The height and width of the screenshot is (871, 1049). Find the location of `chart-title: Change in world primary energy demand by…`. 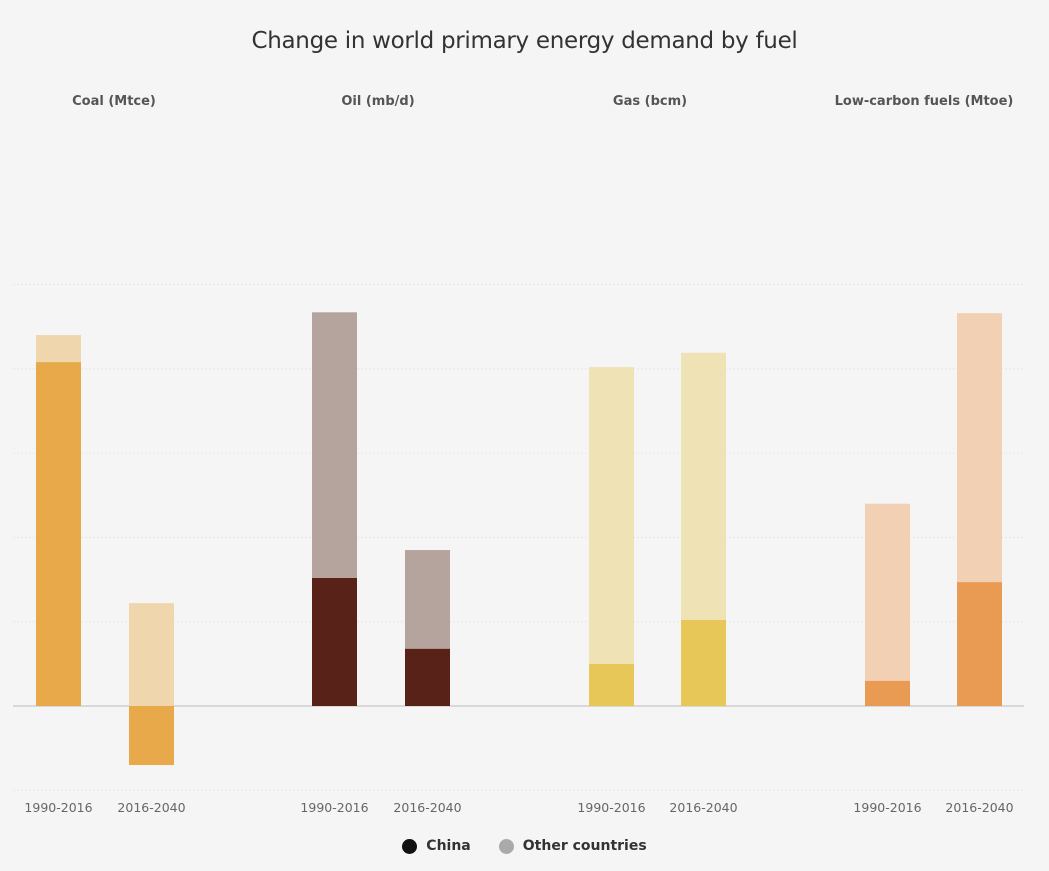

chart-title: Change in world primary energy demand by… is located at coordinates (524, 41).